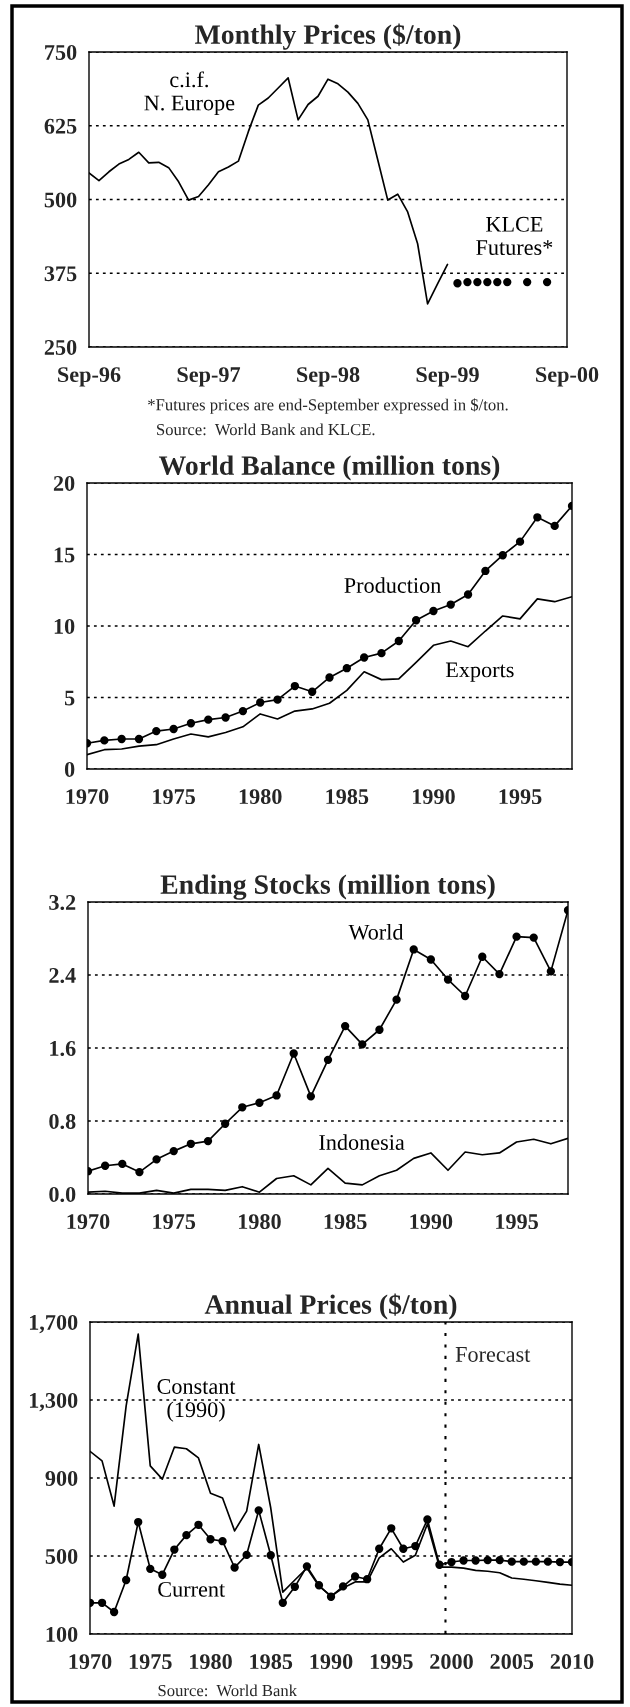 The image size is (630, 1707). Describe the element at coordinates (61, 1556) in the screenshot. I see `y-tick-label: 500` at that location.